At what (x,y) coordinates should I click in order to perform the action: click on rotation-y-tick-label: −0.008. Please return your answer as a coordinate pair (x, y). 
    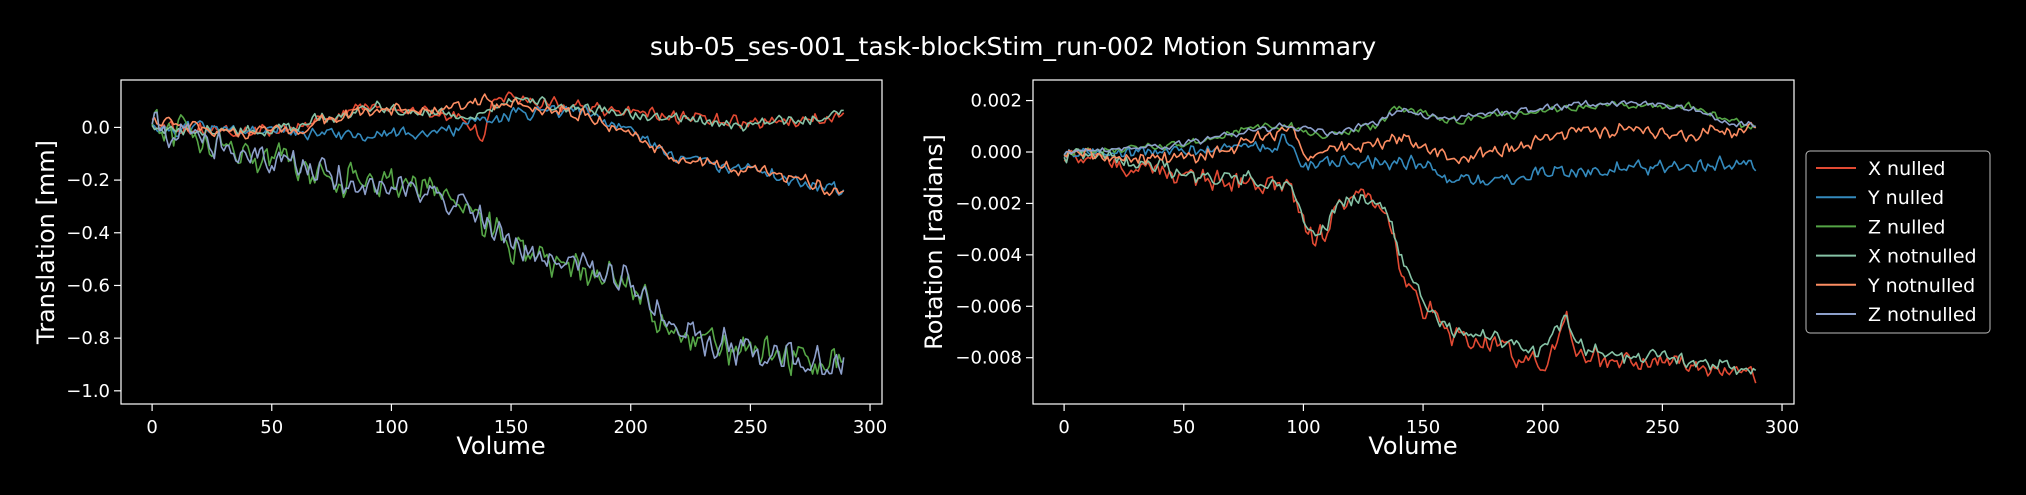
    Looking at the image, I should click on (988, 358).